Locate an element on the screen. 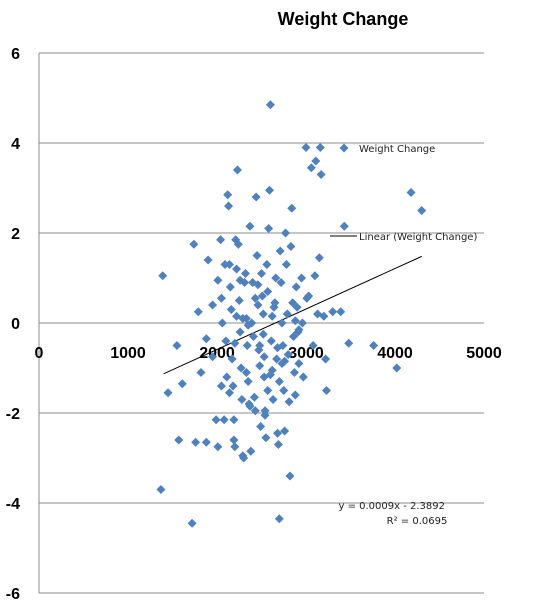 This screenshot has height=609, width=538. y-tick-label: 2 is located at coordinates (15, 234).